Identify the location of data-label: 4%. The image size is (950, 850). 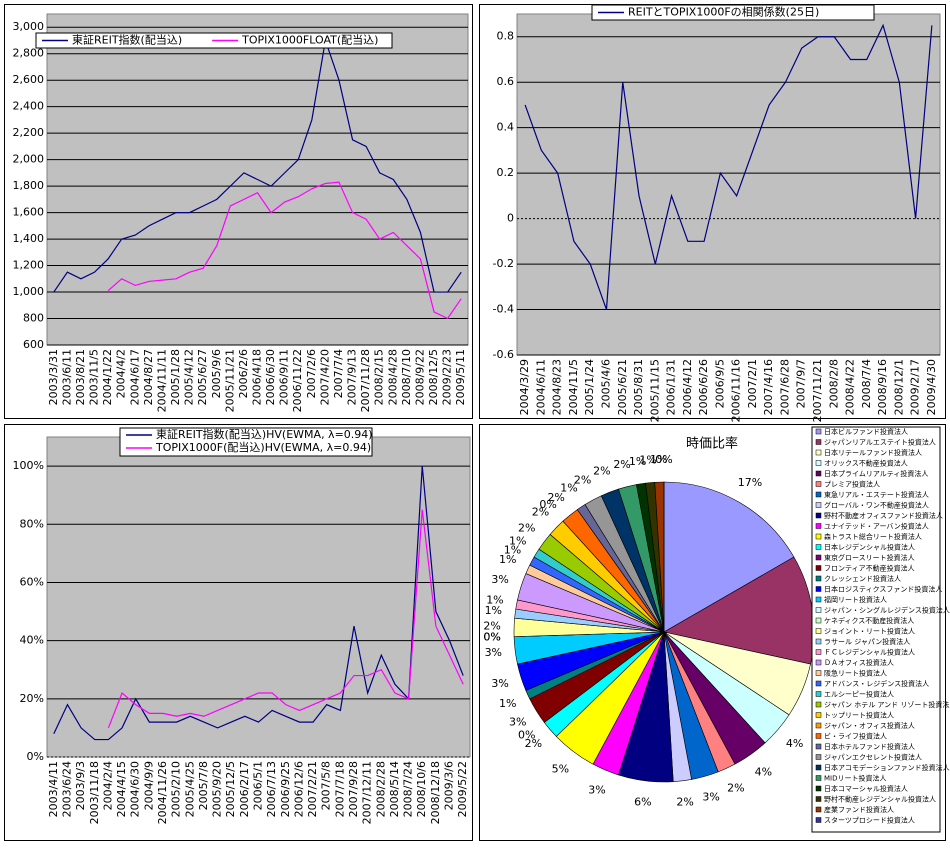
(763, 771).